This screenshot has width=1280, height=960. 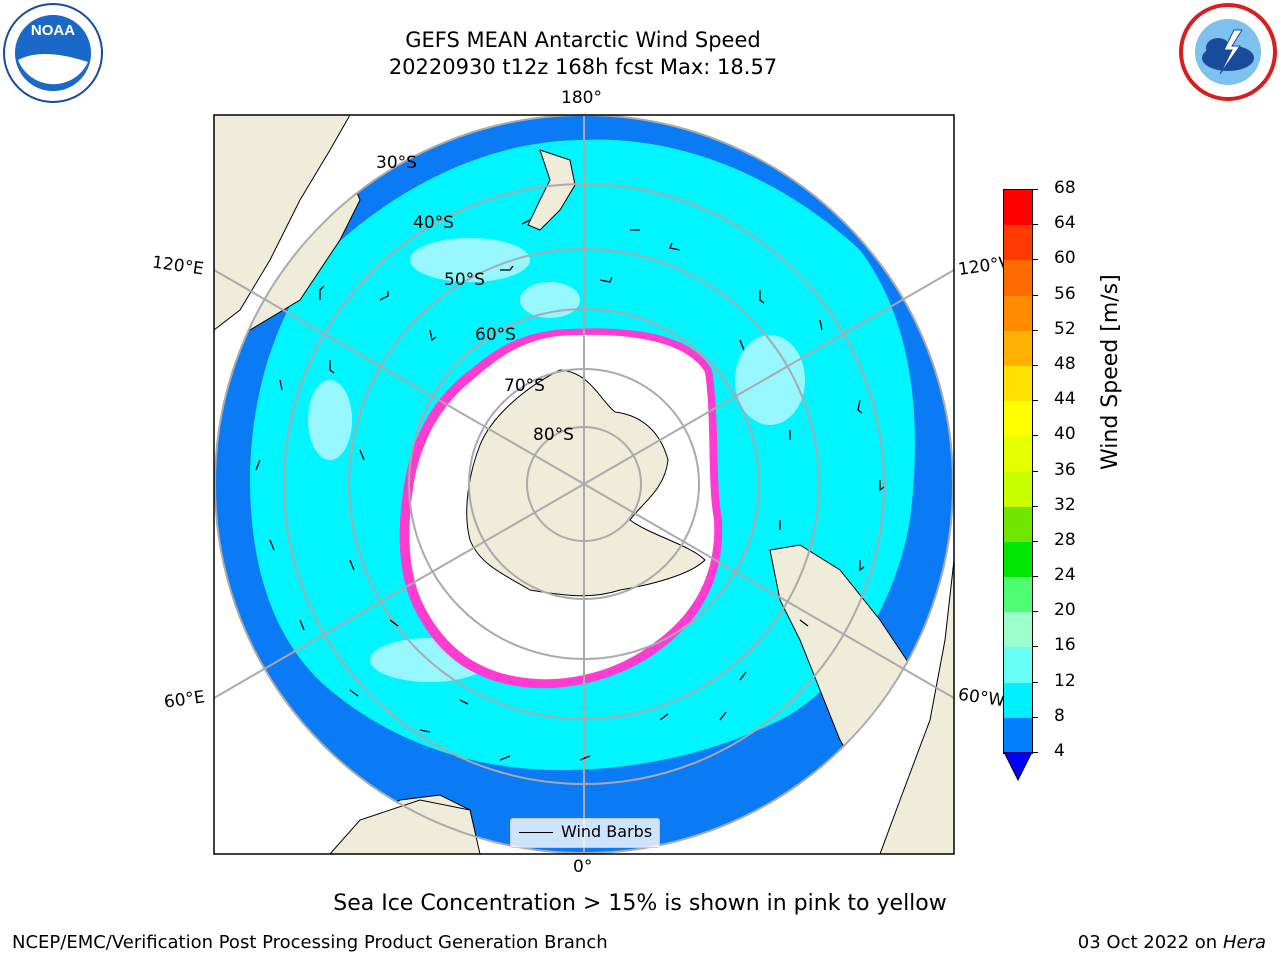 What do you see at coordinates (282, 223) in the screenshot?
I see `australia-corner` at bounding box center [282, 223].